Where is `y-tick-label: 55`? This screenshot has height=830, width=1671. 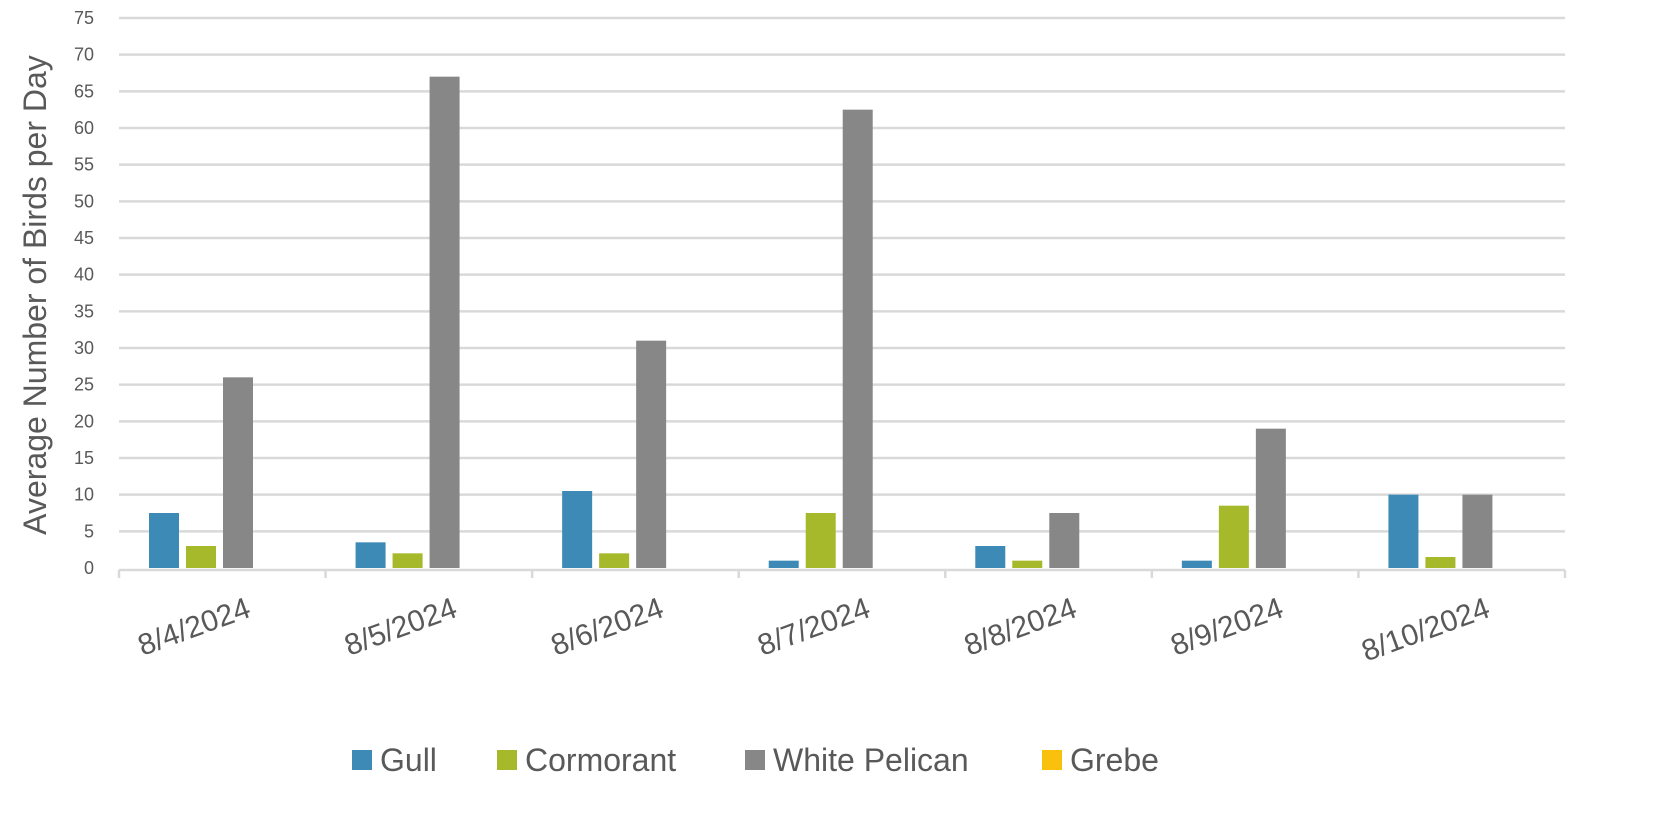 y-tick-label: 55 is located at coordinates (84, 165).